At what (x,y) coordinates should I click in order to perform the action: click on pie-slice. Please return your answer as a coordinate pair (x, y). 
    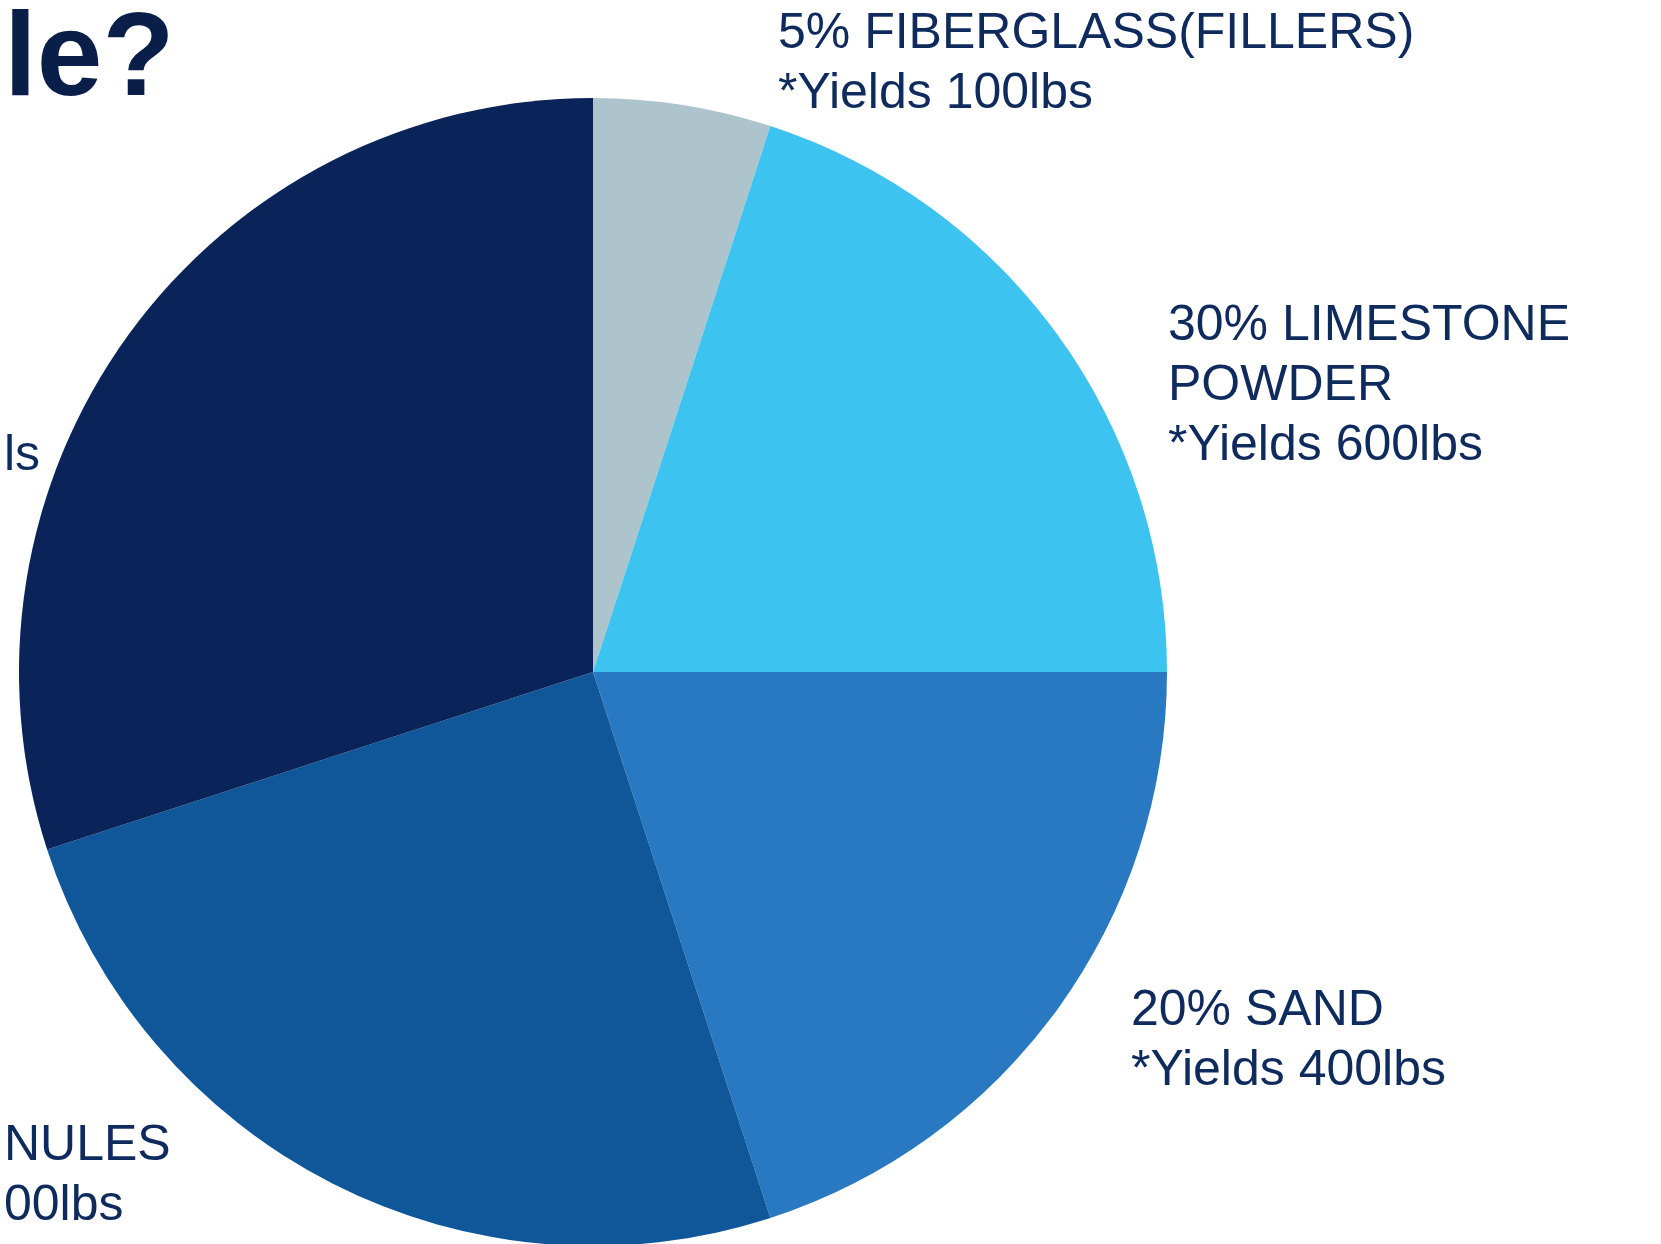
    Looking at the image, I should click on (682, 385).